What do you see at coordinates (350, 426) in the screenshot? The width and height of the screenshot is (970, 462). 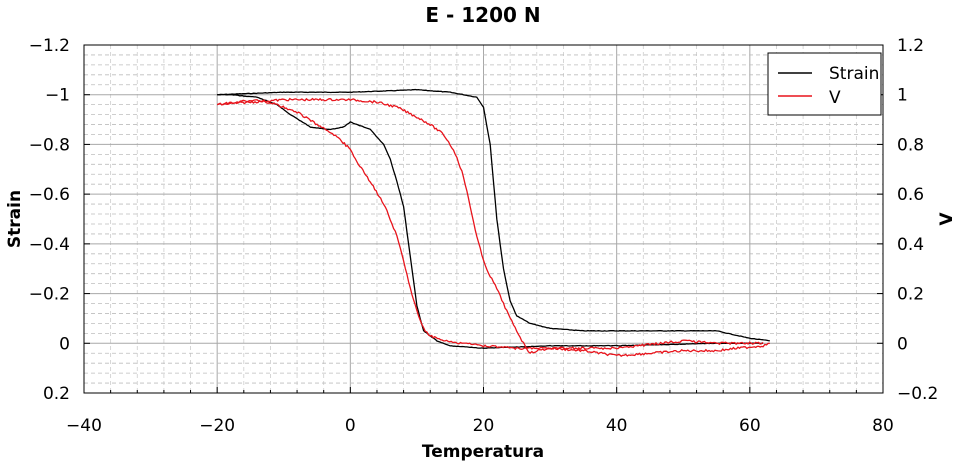 I see `x-tick-label: 0` at bounding box center [350, 426].